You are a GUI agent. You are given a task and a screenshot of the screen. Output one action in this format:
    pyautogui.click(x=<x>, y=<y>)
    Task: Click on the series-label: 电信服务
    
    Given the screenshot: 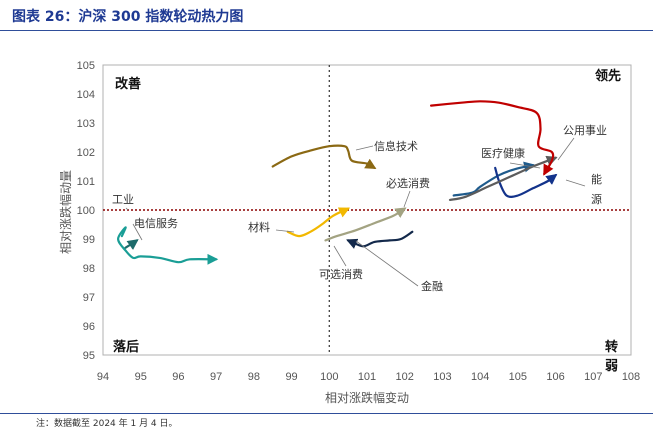 What is the action you would take?
    pyautogui.click(x=156, y=223)
    